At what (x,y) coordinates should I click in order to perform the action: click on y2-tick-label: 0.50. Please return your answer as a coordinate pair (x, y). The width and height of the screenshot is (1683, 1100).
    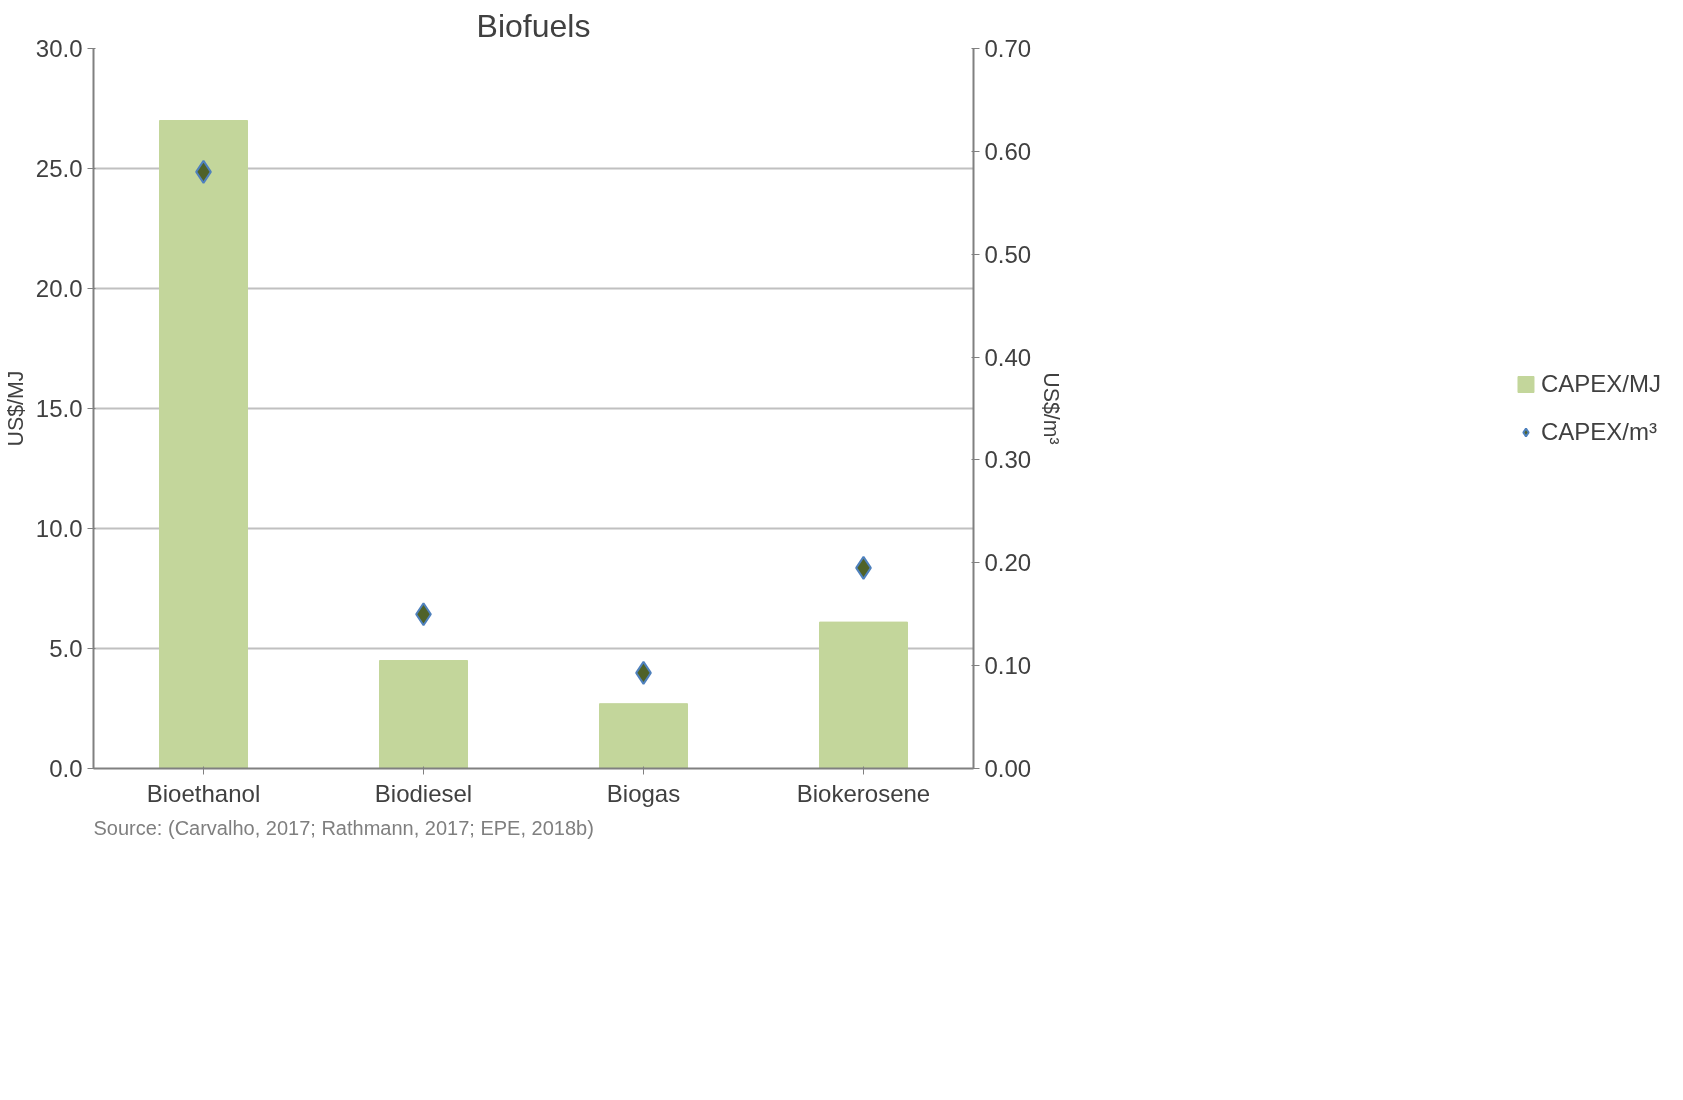
    Looking at the image, I should click on (1008, 254).